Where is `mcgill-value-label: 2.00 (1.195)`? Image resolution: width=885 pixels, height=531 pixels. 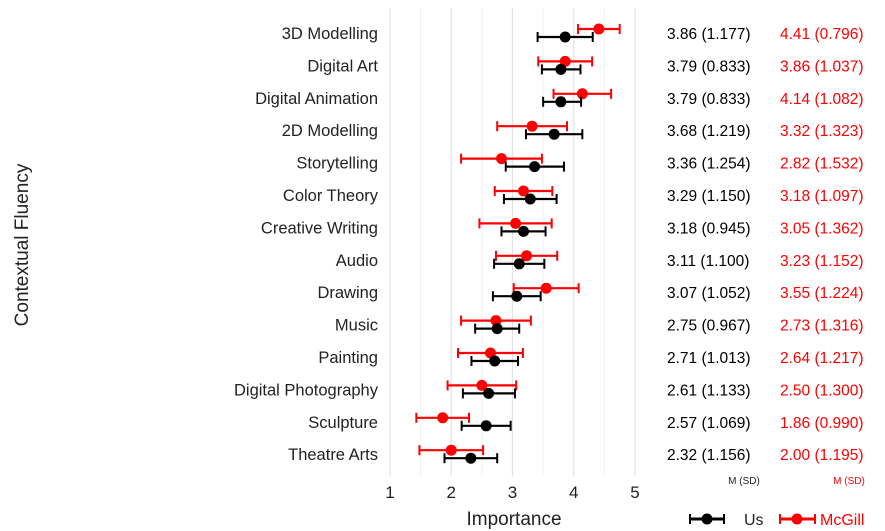 mcgill-value-label: 2.00 (1.195) is located at coordinates (822, 455).